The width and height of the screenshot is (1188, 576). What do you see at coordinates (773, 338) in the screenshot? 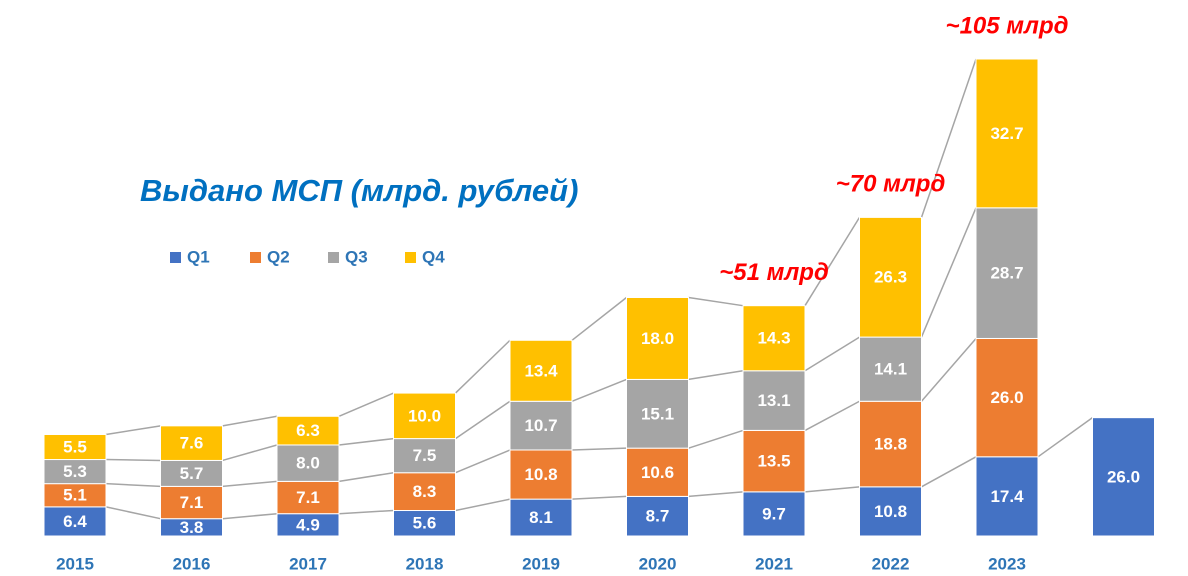
I see `value-label: 14.3` at bounding box center [773, 338].